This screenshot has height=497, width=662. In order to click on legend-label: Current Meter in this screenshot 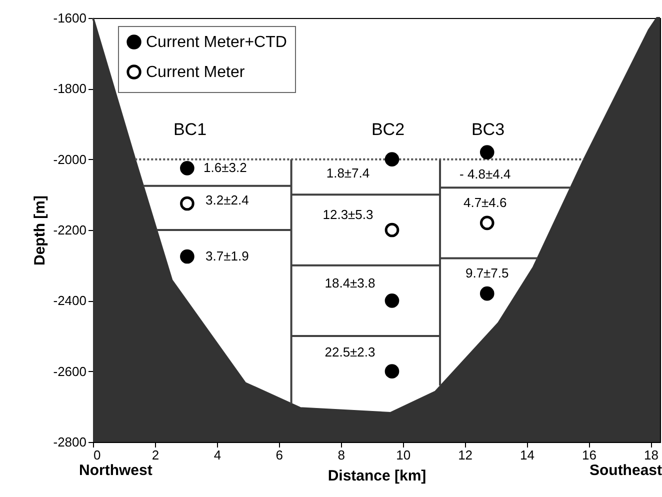, I will do `click(196, 72)`.